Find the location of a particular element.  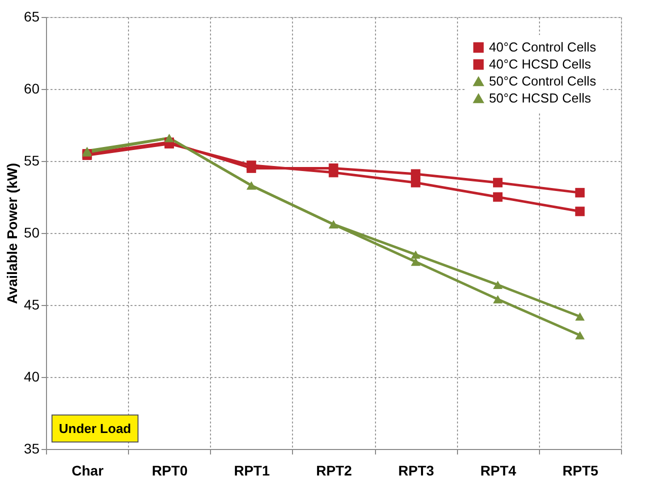

x-tick-label: RPT5 is located at coordinates (580, 470).